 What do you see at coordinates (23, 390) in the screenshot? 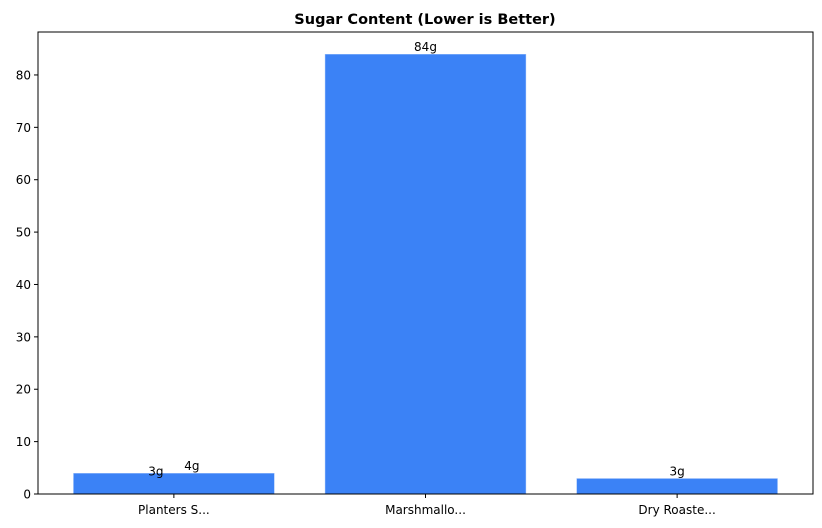
I see `y-tick-label: 20` at bounding box center [23, 390].